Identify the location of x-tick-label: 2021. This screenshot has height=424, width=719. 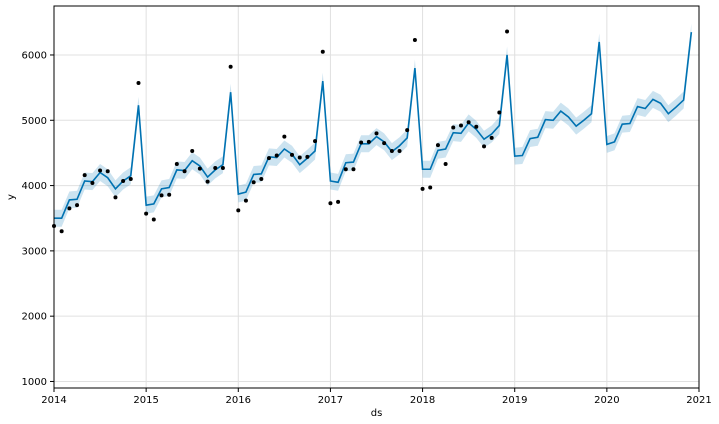
(698, 400).